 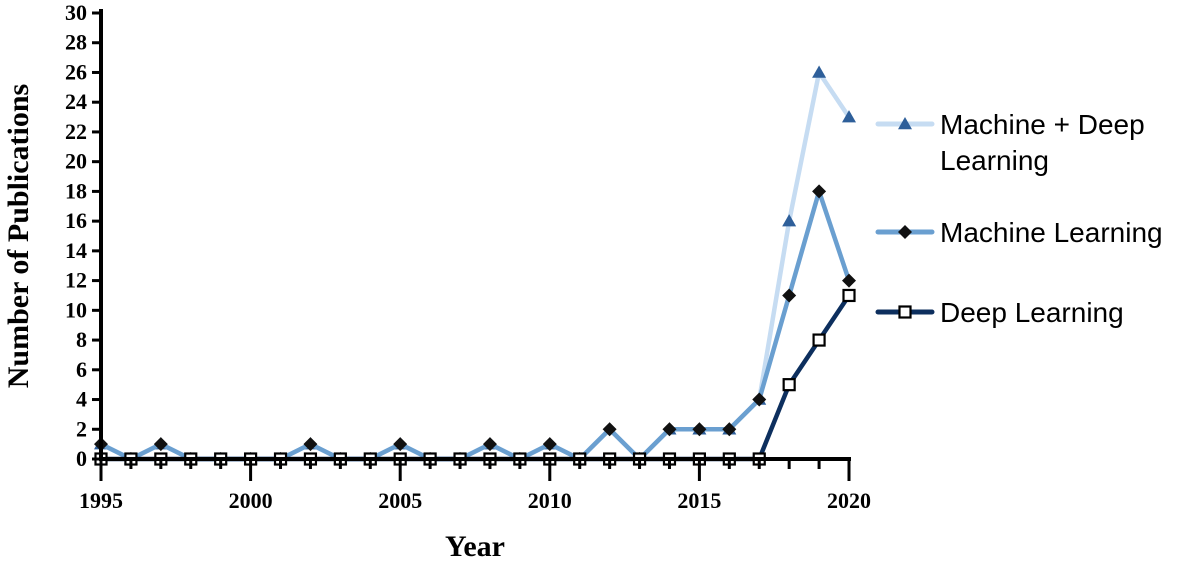 What do you see at coordinates (994, 160) in the screenshot?
I see `legend-label: Learning` at bounding box center [994, 160].